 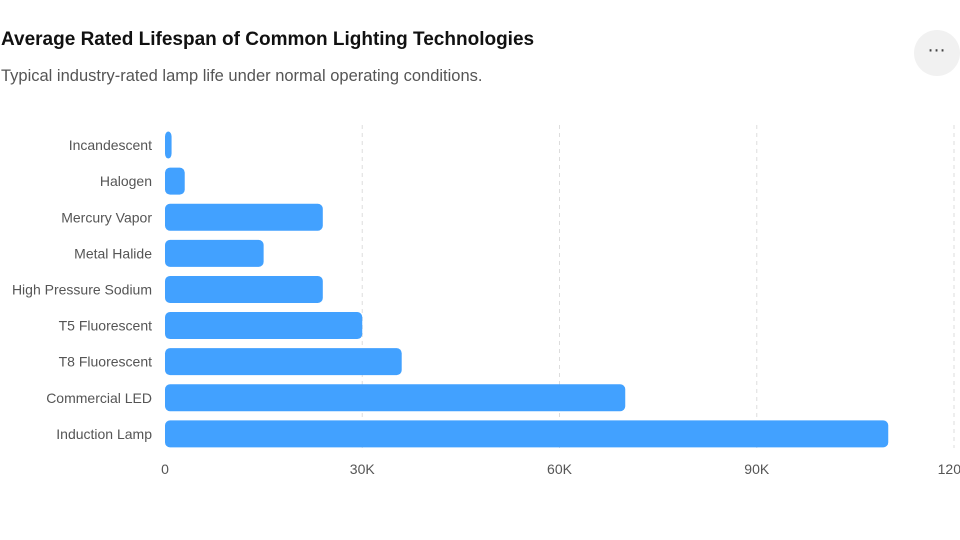 I want to click on x-tick-label: 30K, so click(x=363, y=469).